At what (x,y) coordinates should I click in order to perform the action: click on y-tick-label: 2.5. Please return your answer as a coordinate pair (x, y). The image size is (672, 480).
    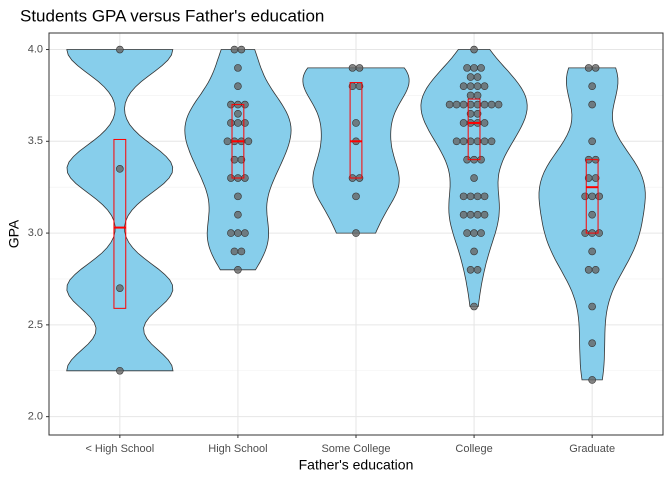
    Looking at the image, I should click on (35, 325).